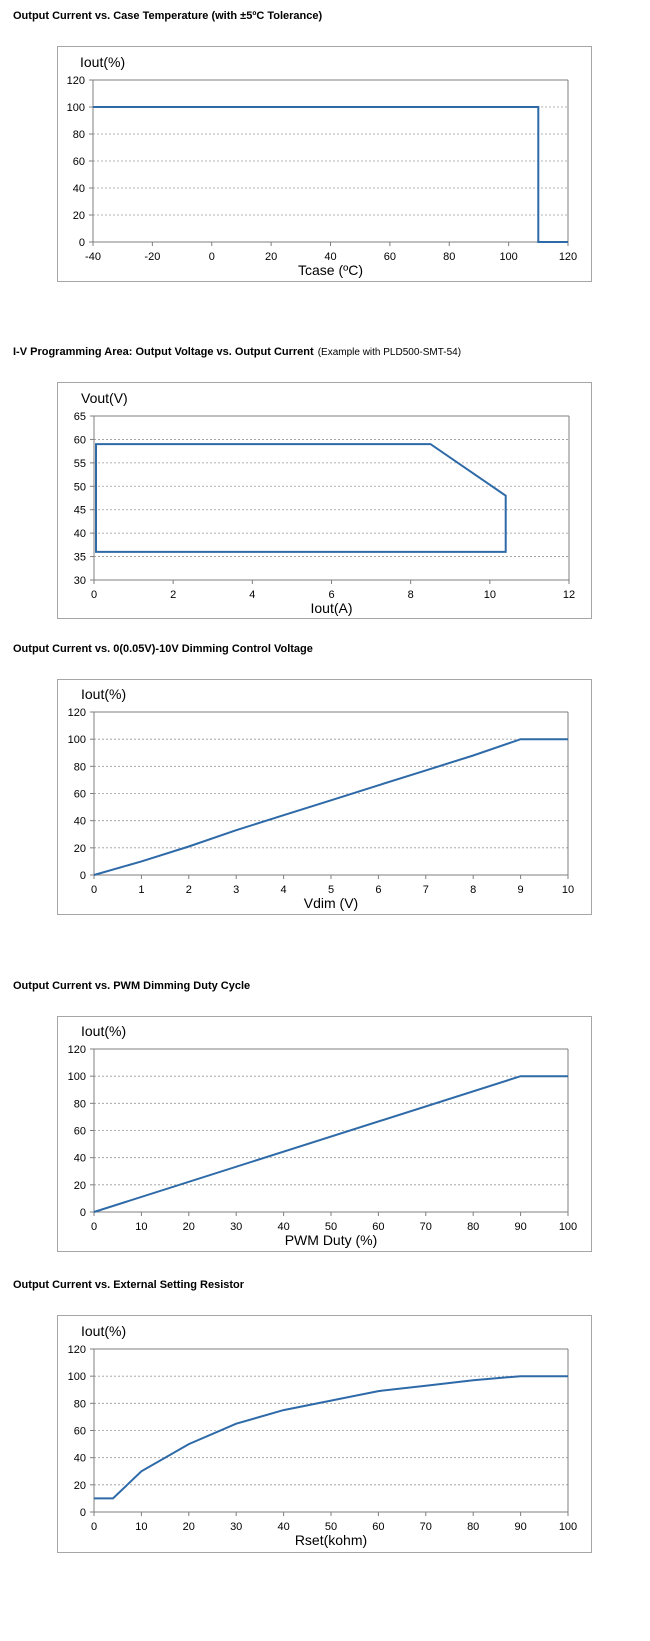 This screenshot has height=1641, width=650. I want to click on chart-5-x-tick-label: 40, so click(283, 1527).